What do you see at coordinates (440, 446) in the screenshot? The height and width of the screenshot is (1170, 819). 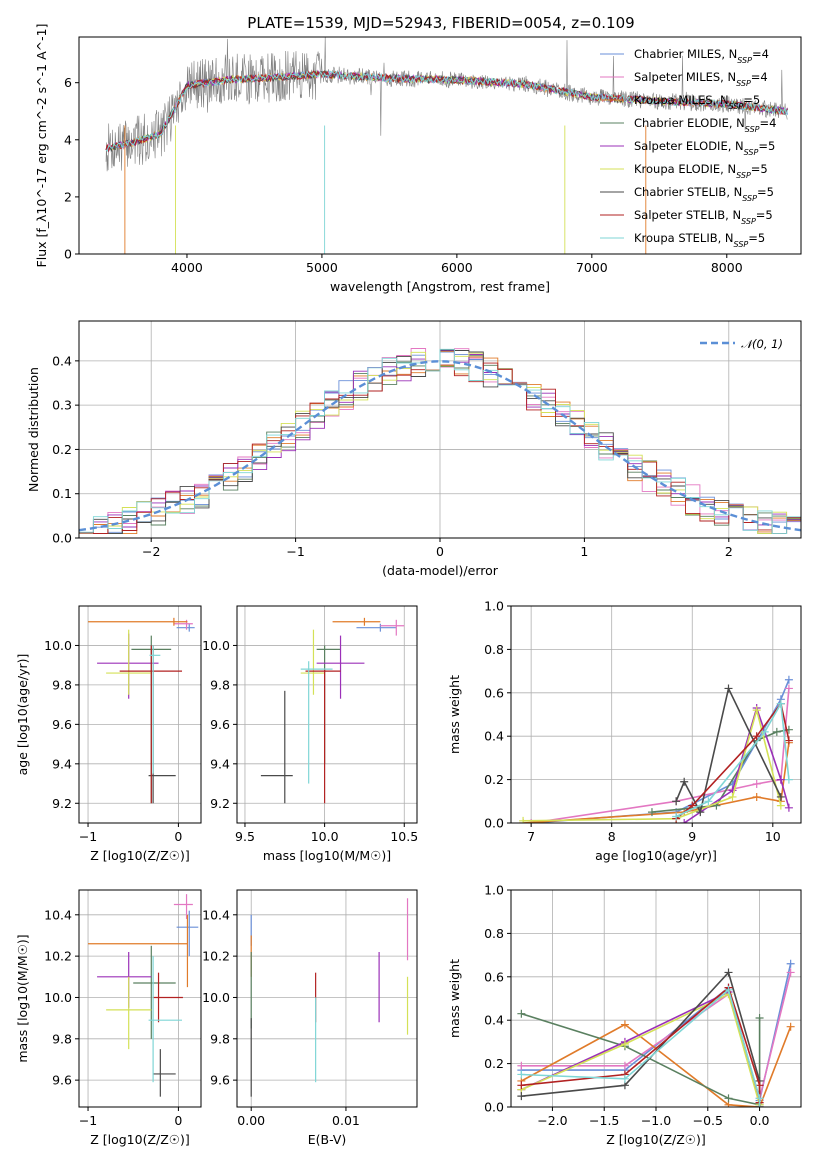 I see `normal-curve` at bounding box center [440, 446].